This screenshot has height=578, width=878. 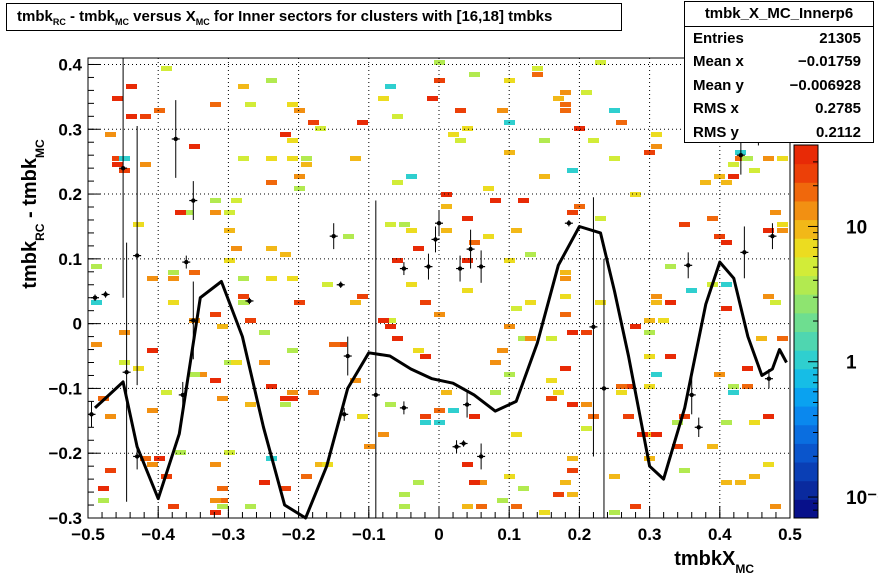 I want to click on y-tick-label: −0.1, so click(x=65, y=388).